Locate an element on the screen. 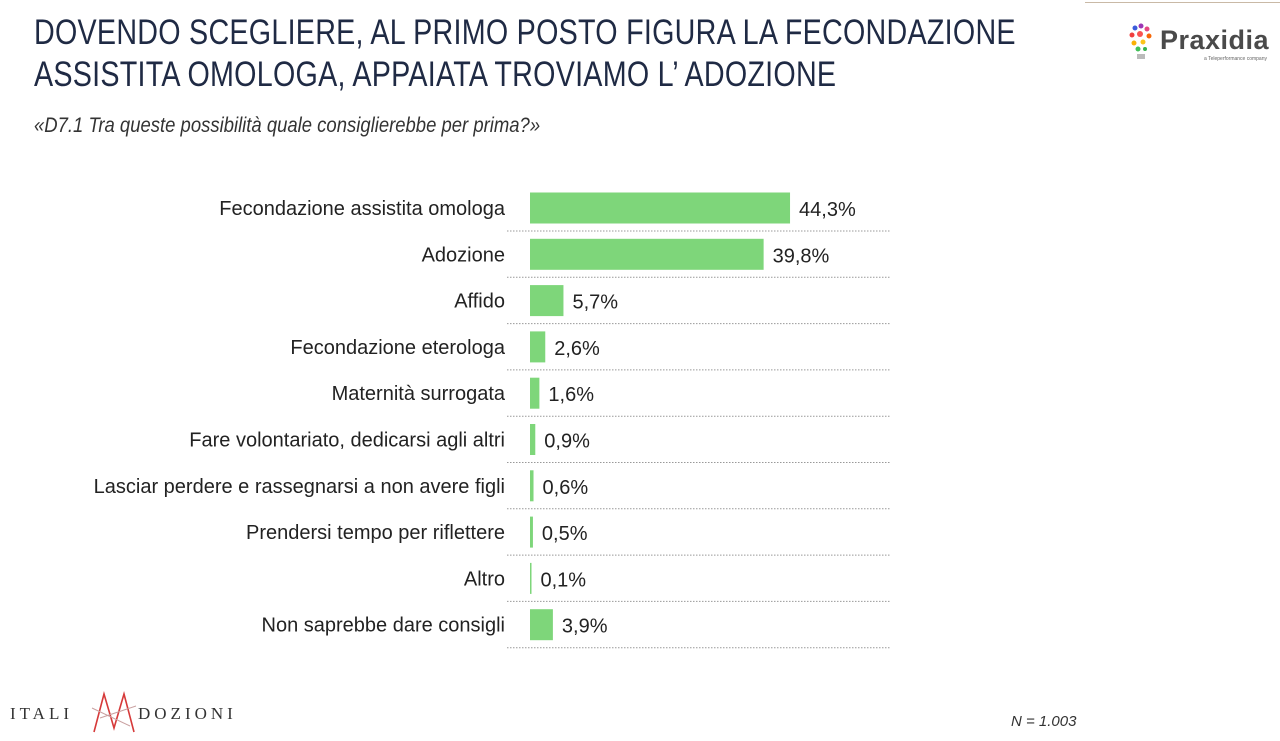  italiadozioni-right-text: DOZIONI is located at coordinates (187, 713).